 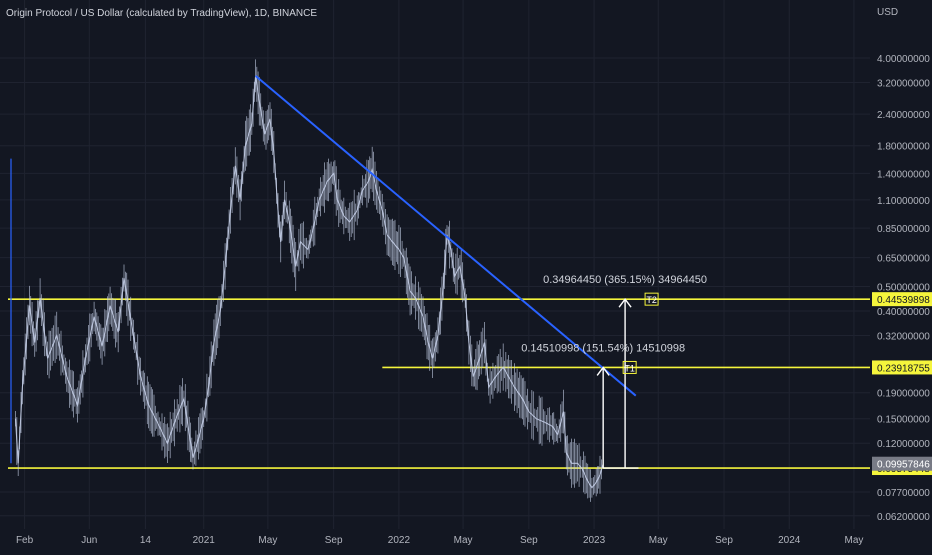 What do you see at coordinates (625, 280) in the screenshot?
I see `measure-label: 0.34964450 (365.15%) 34964450` at bounding box center [625, 280].